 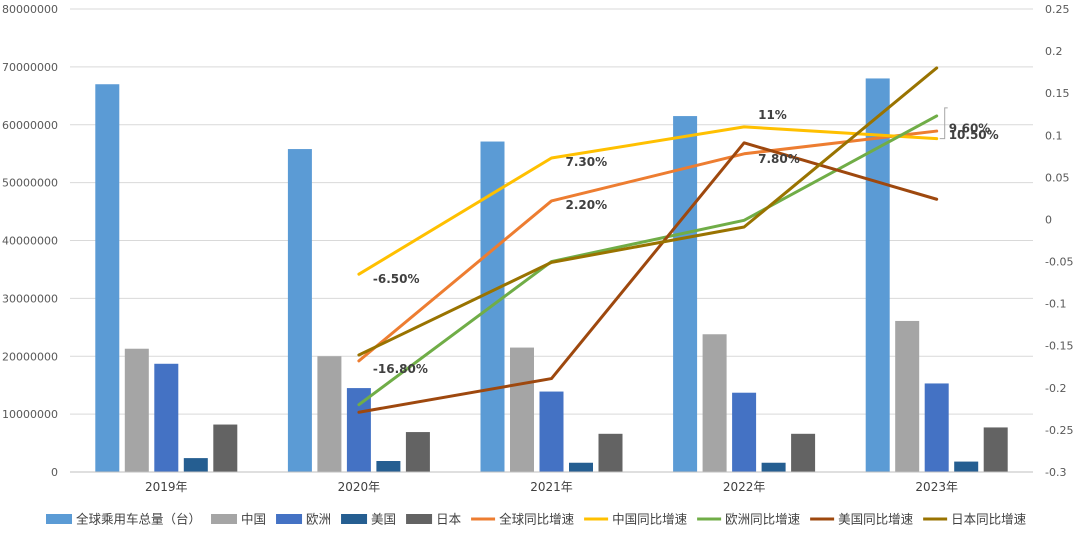 I want to click on left-tick-label: 80000000, so click(x=30, y=9).